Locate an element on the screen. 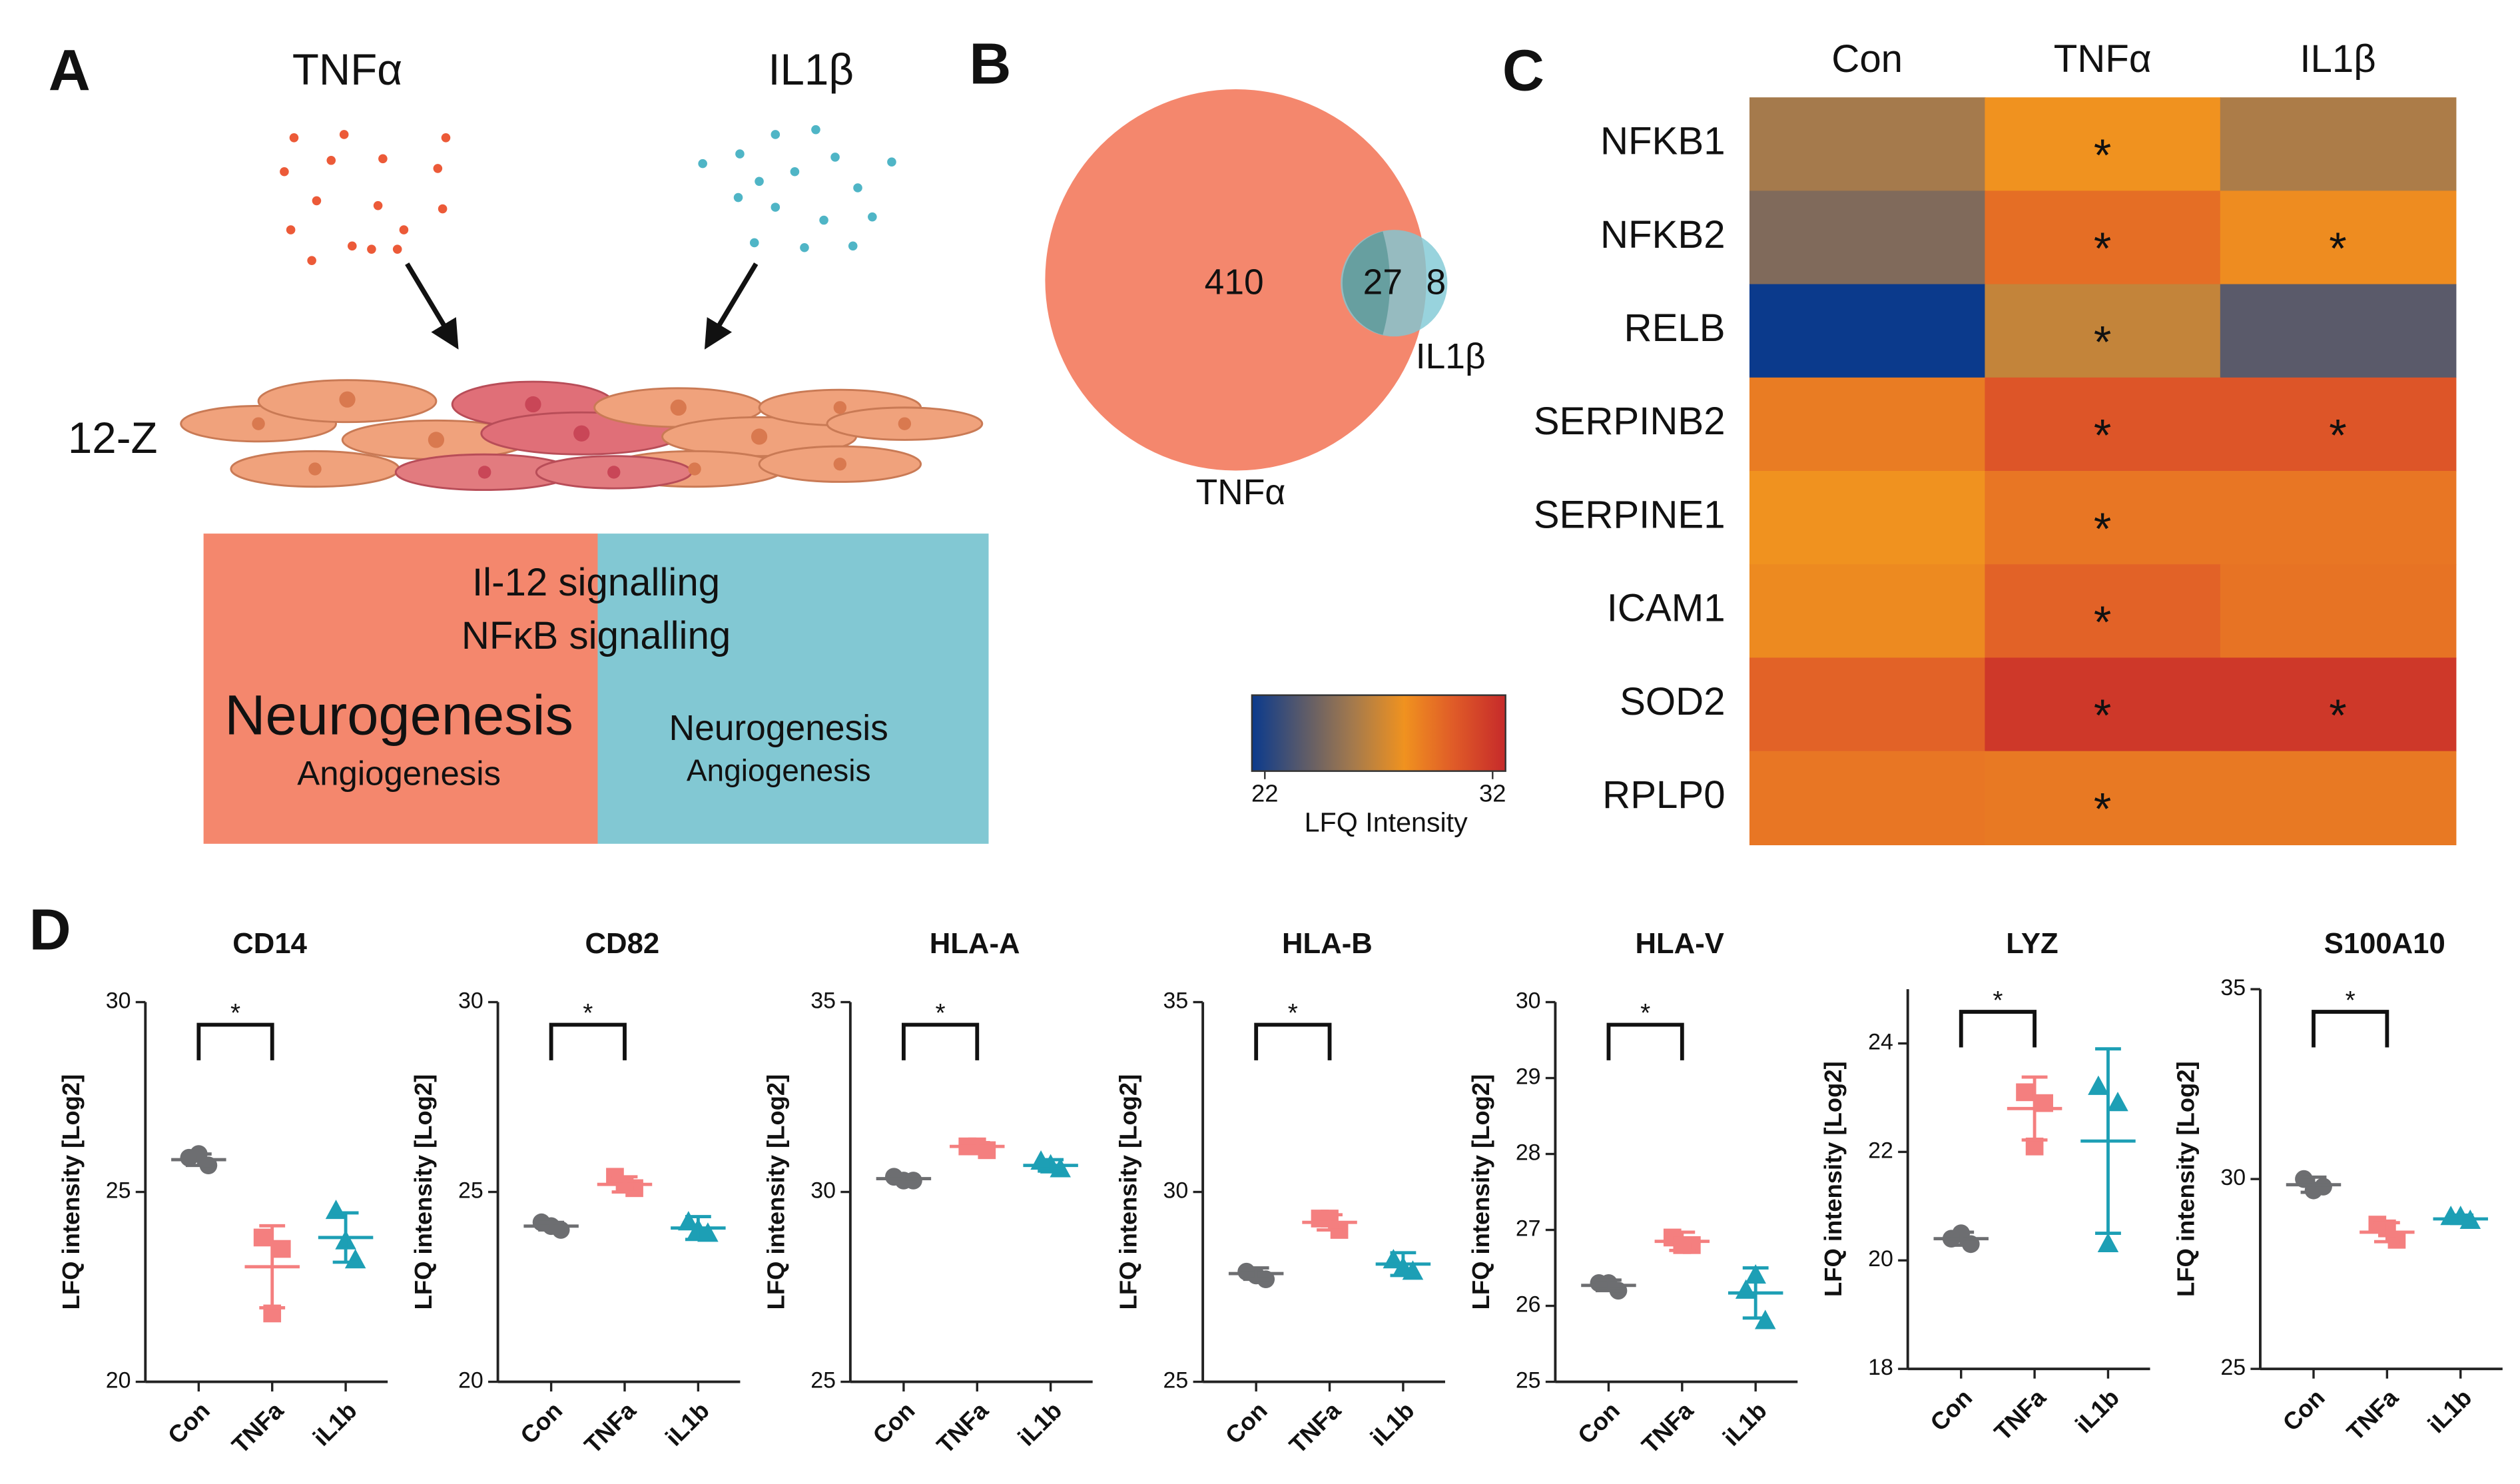  stimulus-label: IL1β is located at coordinates (811, 69).